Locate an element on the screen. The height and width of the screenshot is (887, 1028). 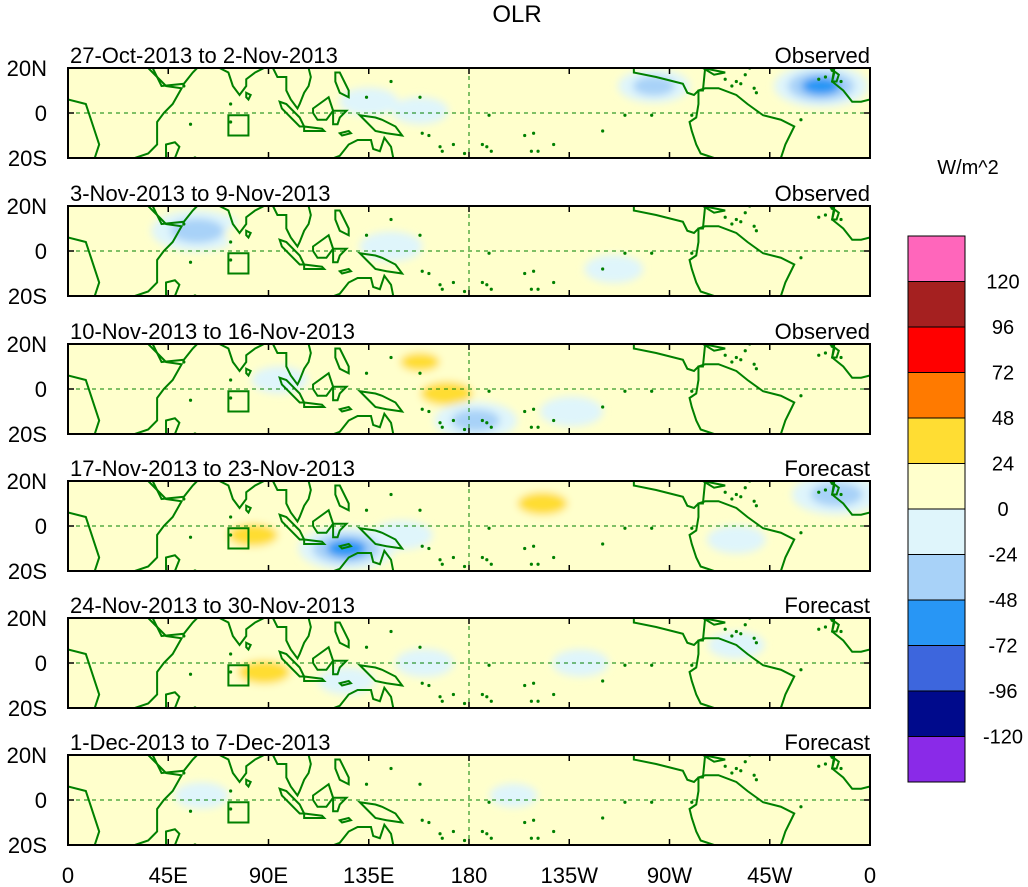
colorbar-label: 120 is located at coordinates (1002, 283).